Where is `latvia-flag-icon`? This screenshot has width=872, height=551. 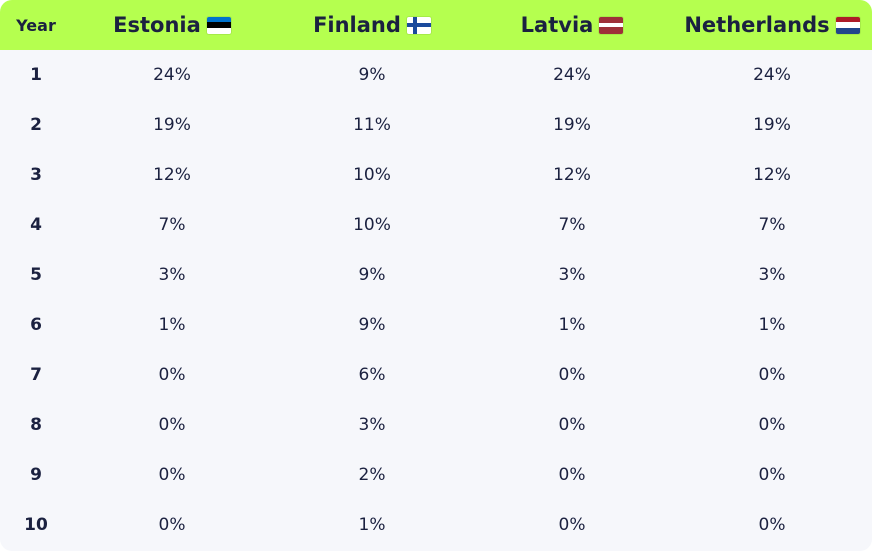 latvia-flag-icon is located at coordinates (611, 25).